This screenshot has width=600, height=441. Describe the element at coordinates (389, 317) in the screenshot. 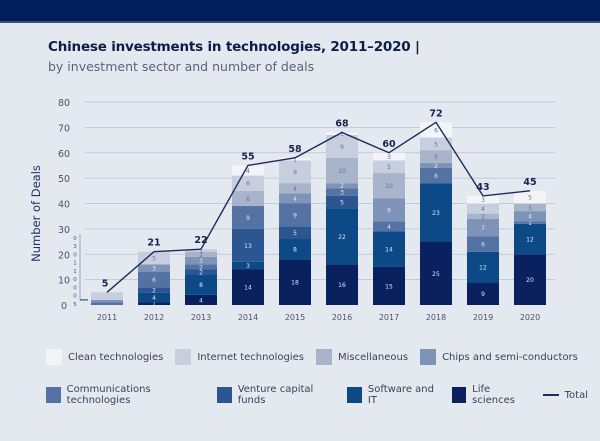

I see `x-tick-label: 2017` at that location.